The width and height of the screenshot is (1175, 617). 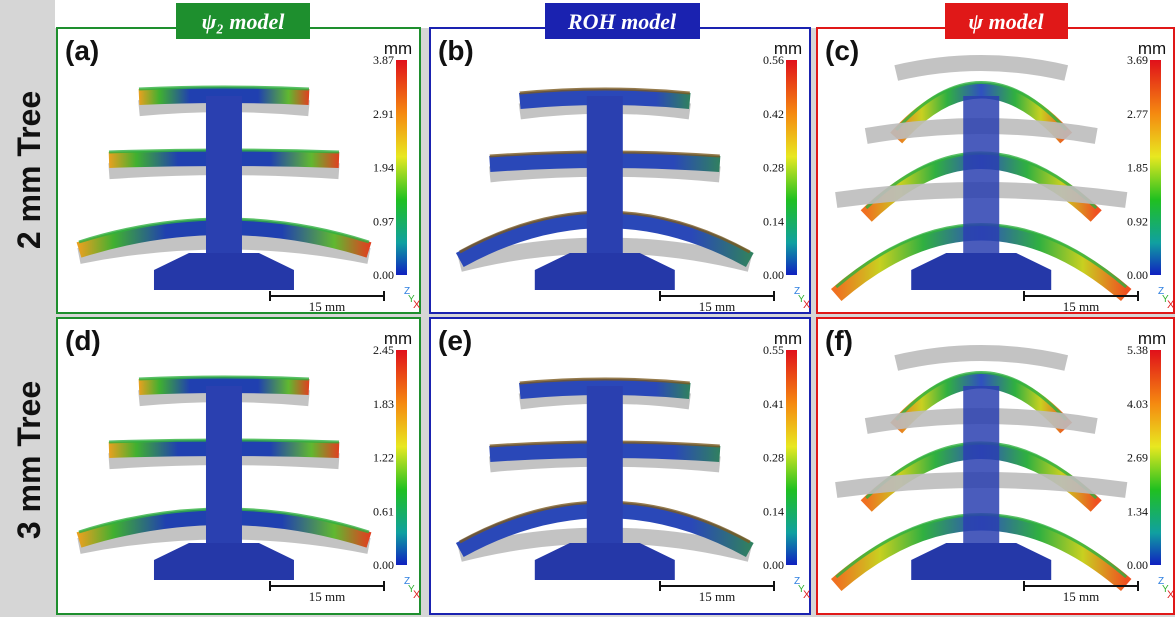 I want to click on colorbar-tick-label: 2.45, so click(x=383, y=350).